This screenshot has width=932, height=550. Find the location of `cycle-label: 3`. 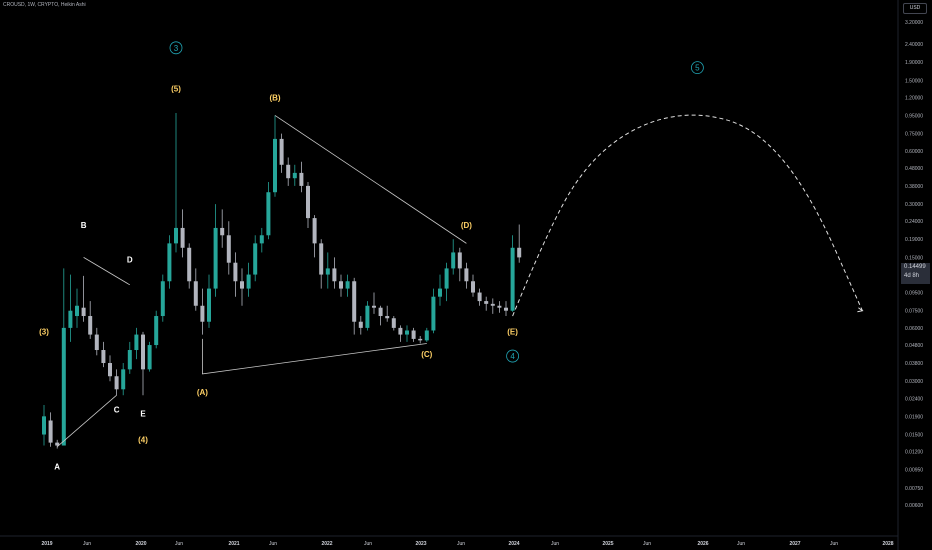

cycle-label: 3 is located at coordinates (176, 48).